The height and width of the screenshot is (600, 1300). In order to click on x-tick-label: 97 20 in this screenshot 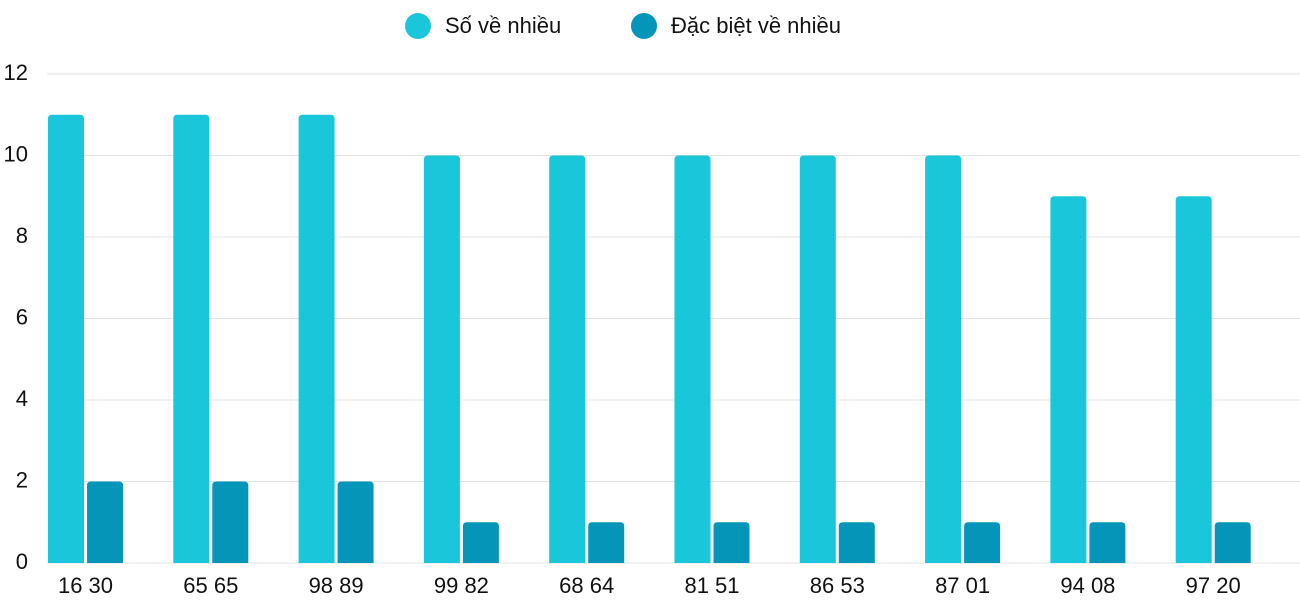, I will do `click(1213, 585)`.